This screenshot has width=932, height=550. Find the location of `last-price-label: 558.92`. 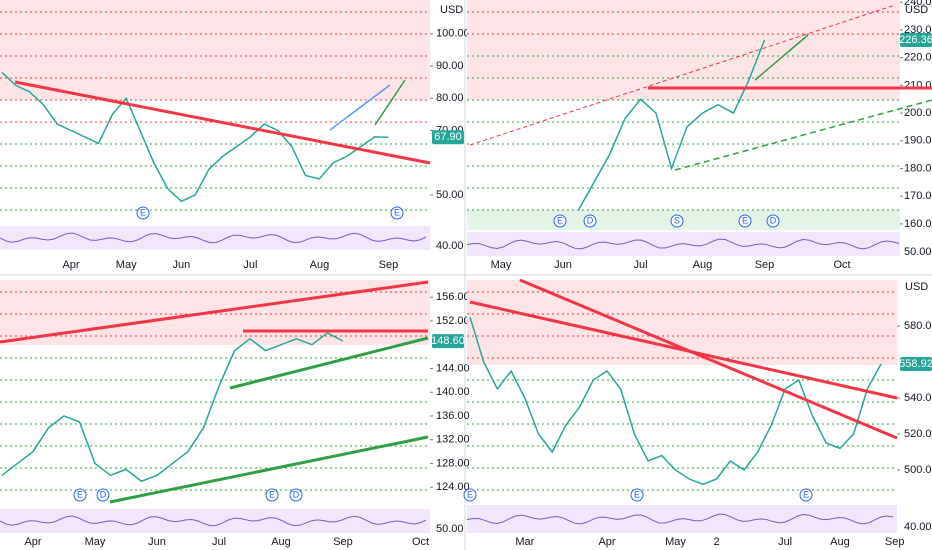

last-price-label: 558.92 is located at coordinates (915, 364).